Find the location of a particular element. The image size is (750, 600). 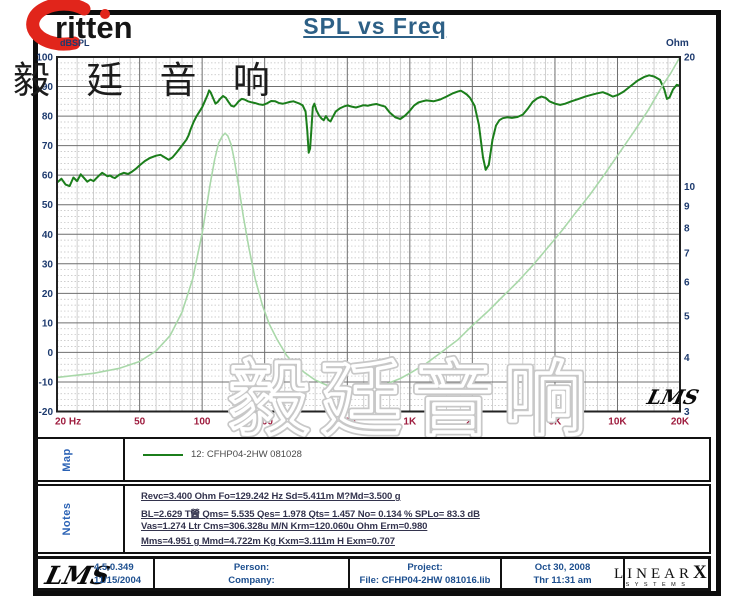

x-tick-label: 10K is located at coordinates (617, 422).